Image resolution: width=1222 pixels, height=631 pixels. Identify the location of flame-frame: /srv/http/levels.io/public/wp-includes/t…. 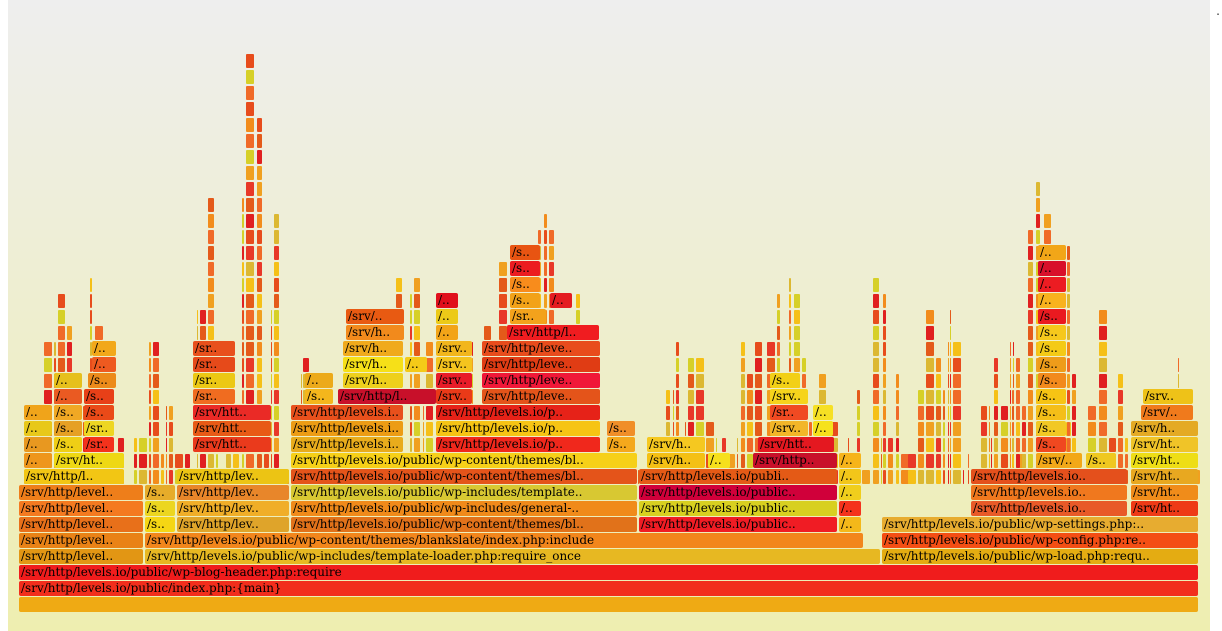
(512, 556).